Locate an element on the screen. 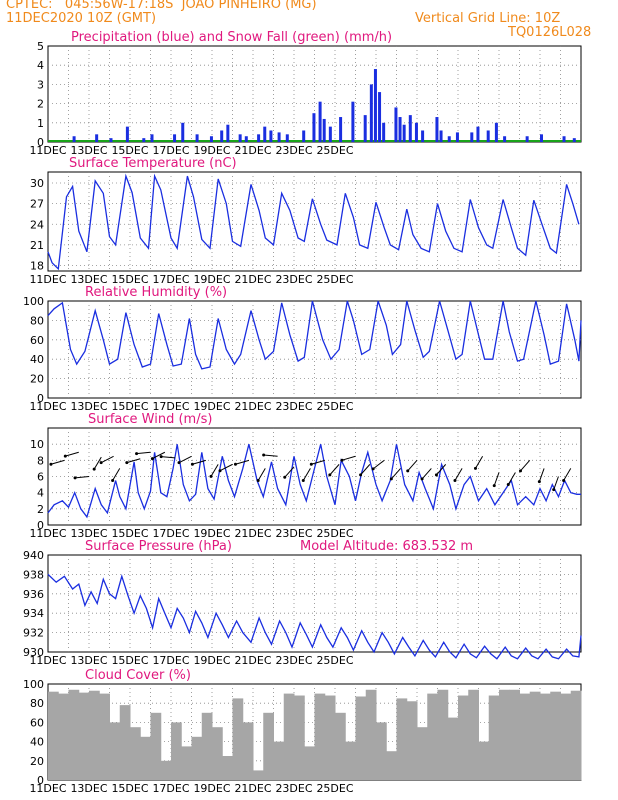  pressure-x-tick-label: 15DEC is located at coordinates (129, 660).